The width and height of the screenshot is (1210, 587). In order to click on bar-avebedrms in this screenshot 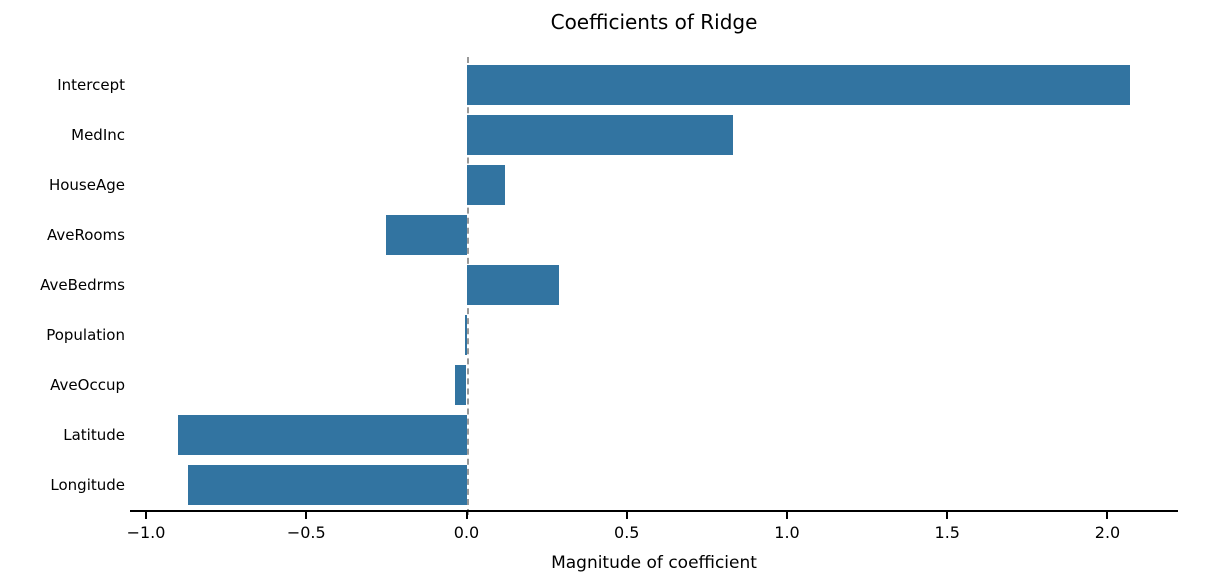, I will do `click(513, 284)`.